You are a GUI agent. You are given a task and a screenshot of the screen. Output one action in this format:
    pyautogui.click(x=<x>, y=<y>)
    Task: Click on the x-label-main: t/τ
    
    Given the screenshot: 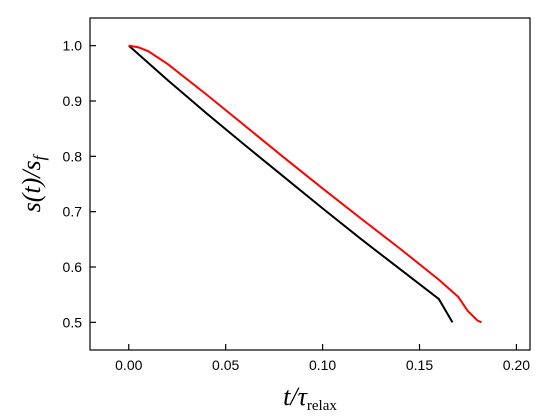 What is the action you would take?
    pyautogui.click(x=295, y=396)
    